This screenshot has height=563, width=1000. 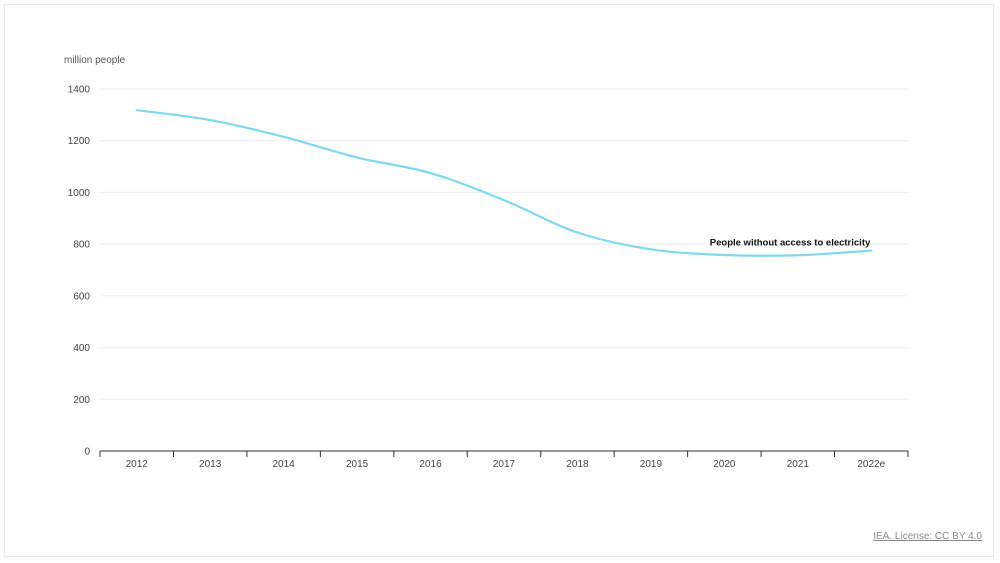 What do you see at coordinates (81, 245) in the screenshot?
I see `y-tick-label: 800` at bounding box center [81, 245].